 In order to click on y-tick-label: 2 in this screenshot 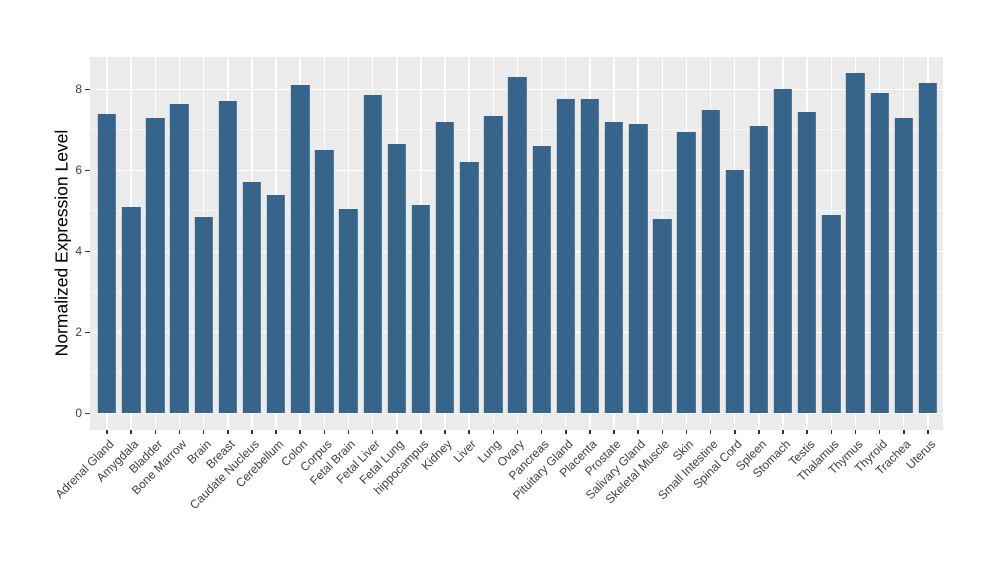, I will do `click(78, 332)`.